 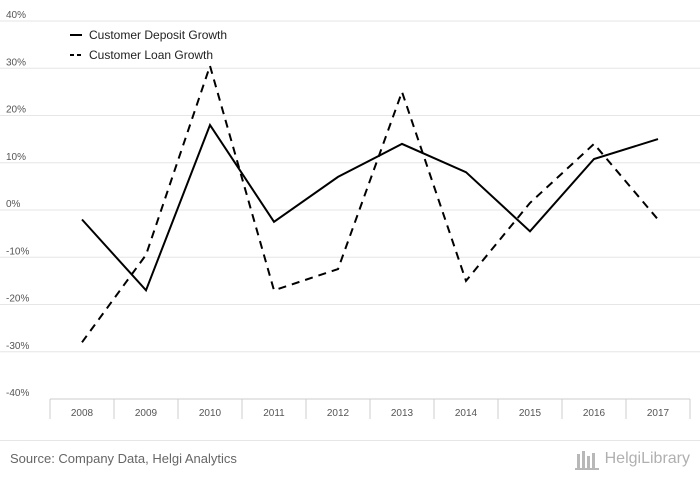 I want to click on x-tick-label: 2017, so click(x=658, y=413).